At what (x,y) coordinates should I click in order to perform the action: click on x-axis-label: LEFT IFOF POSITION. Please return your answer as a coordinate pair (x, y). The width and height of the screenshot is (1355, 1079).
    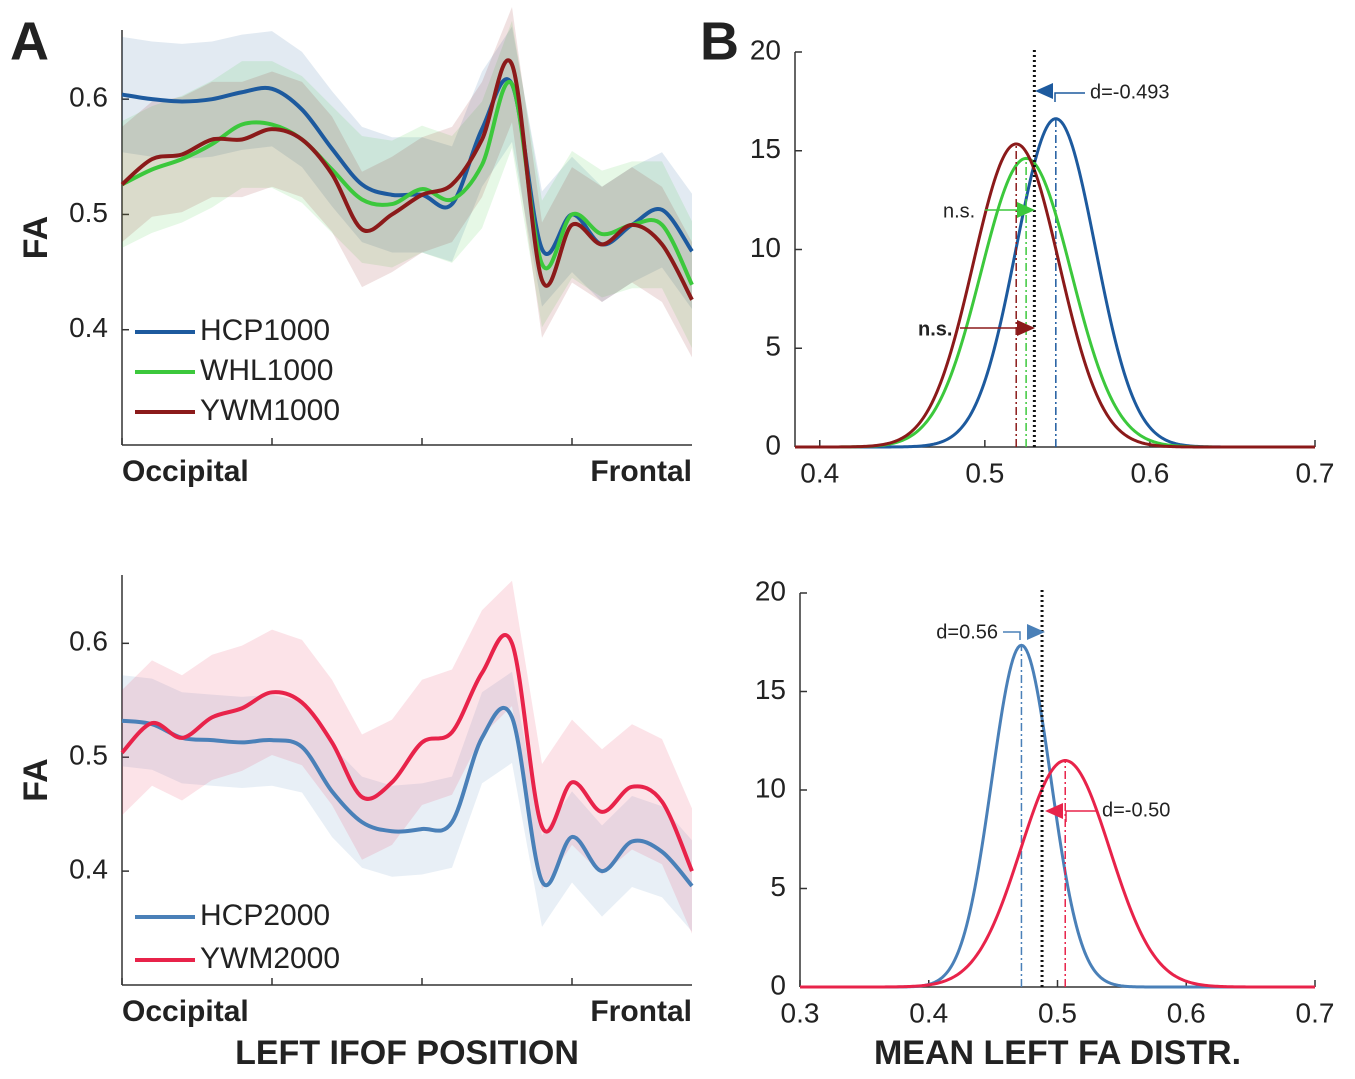
    Looking at the image, I should click on (407, 1053).